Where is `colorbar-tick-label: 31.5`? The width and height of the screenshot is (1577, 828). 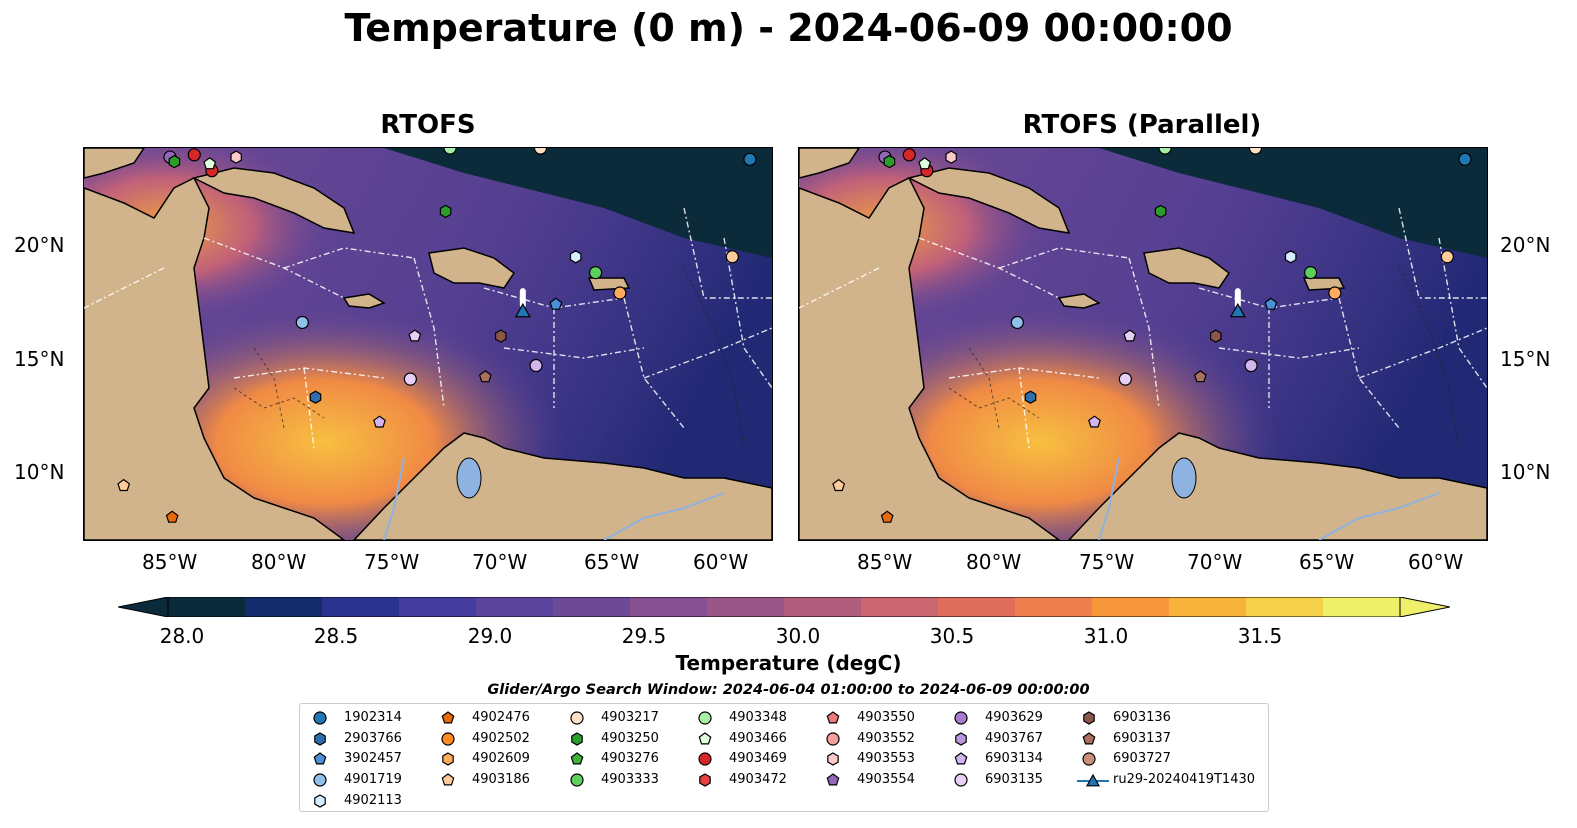 colorbar-tick-label: 31.5 is located at coordinates (1260, 636).